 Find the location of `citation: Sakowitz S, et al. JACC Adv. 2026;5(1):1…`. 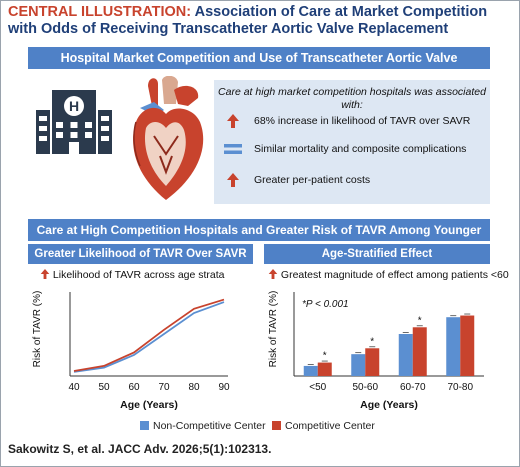

citation: Sakowitz S, et al. JACC Adv. 2026;5(1):1… is located at coordinates (140, 449).